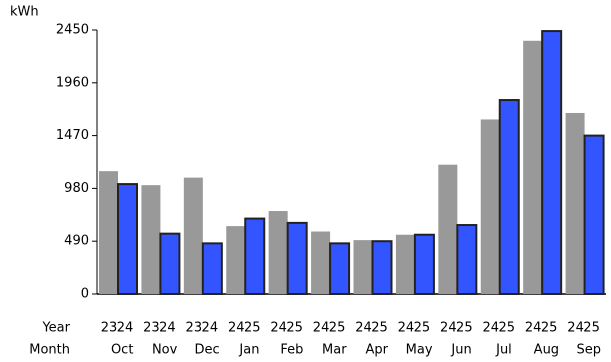  Describe the element at coordinates (72, 135) in the screenshot. I see `y-tick-label: 1470` at that location.